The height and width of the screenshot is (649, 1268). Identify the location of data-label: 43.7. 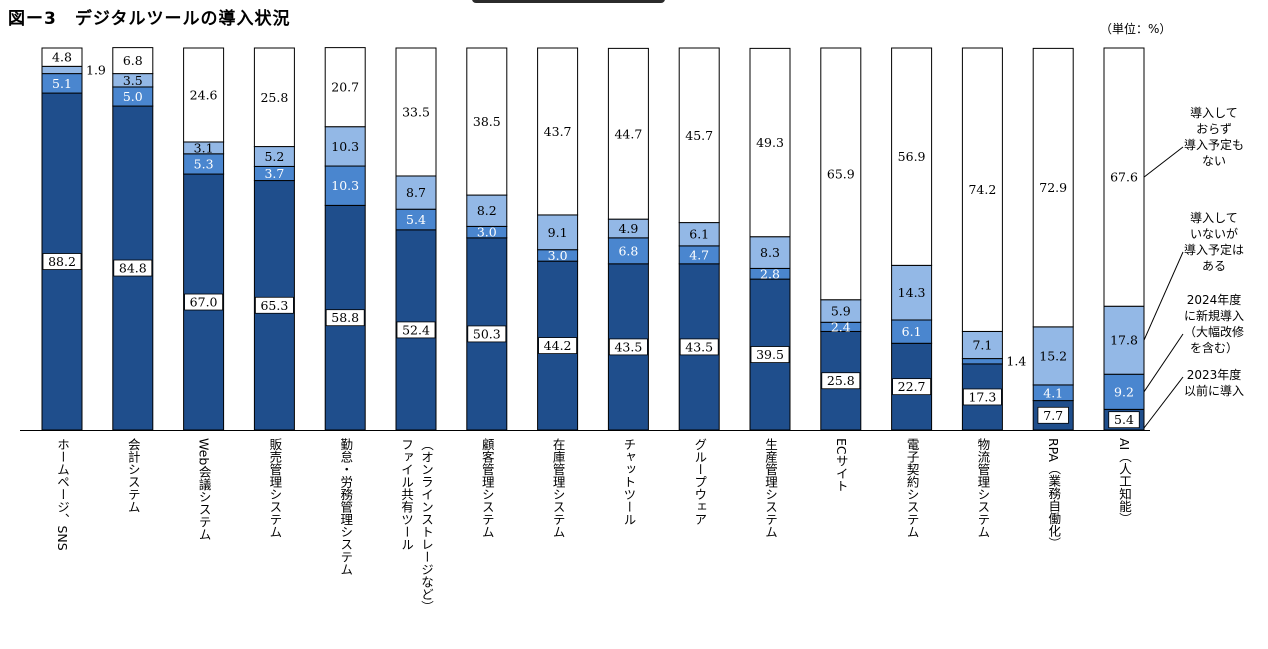
(558, 131).